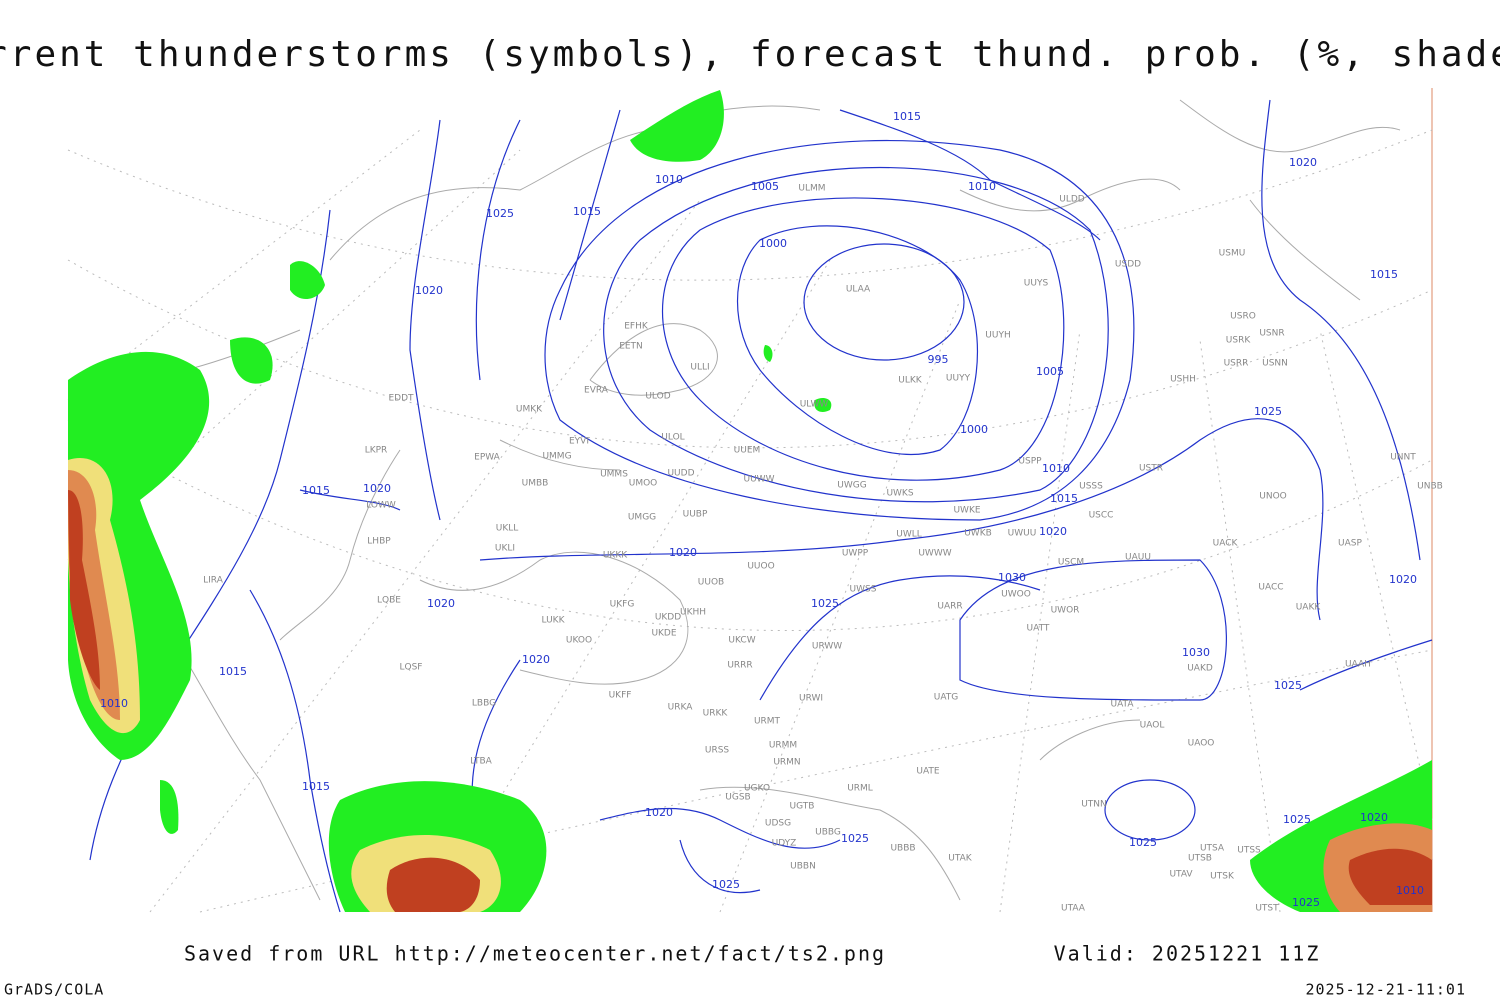 The height and width of the screenshot is (1000, 1500). What do you see at coordinates (1236, 364) in the screenshot?
I see `station-label: USRR` at bounding box center [1236, 364].